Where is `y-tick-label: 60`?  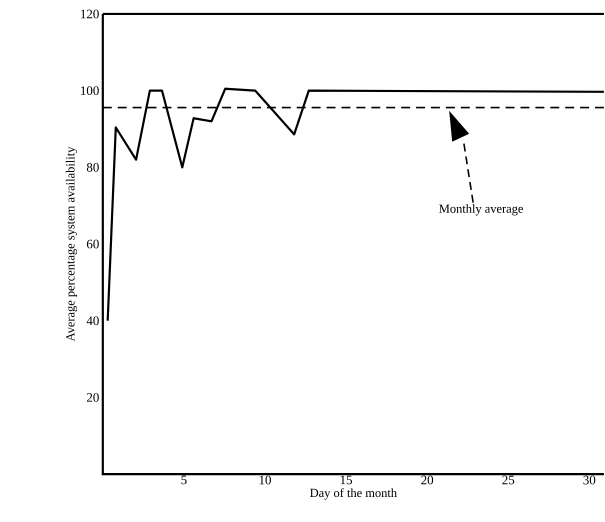
y-tick-label: 60 is located at coordinates (92, 244).